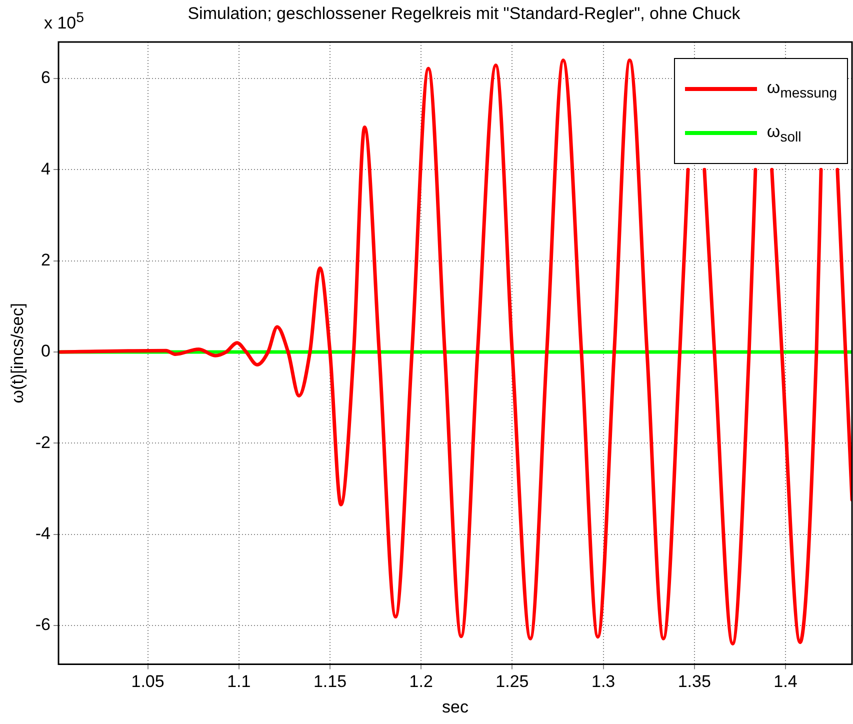 The width and height of the screenshot is (853, 724). What do you see at coordinates (786, 682) in the screenshot?
I see `x-tick-label: 1.4` at bounding box center [786, 682].